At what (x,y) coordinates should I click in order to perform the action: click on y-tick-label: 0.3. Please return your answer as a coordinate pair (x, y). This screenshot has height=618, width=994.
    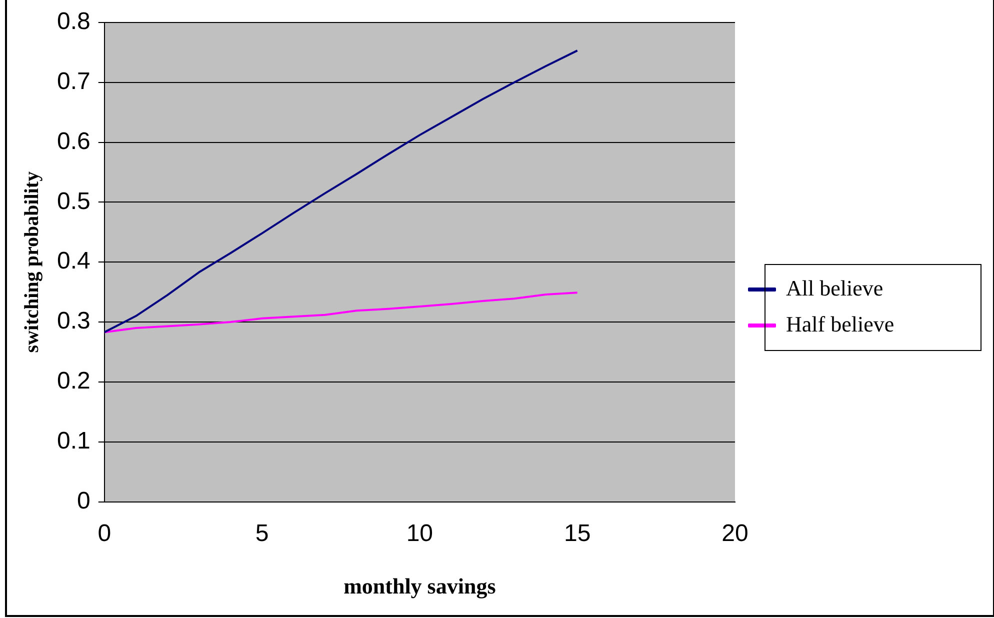
    Looking at the image, I should click on (73, 321).